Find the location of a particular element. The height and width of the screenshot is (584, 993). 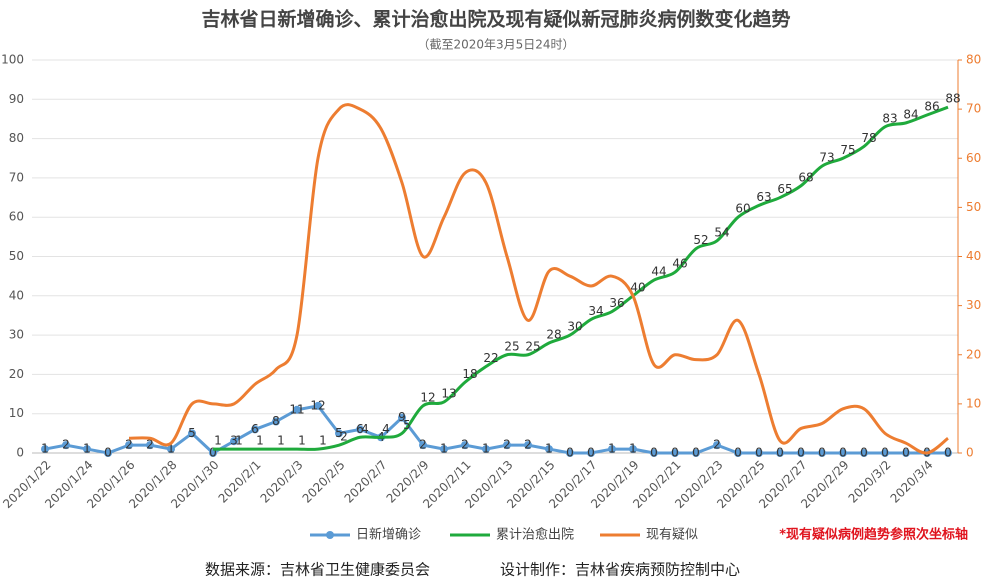

x-tick-label: 2020/2/1 is located at coordinates (240, 482).